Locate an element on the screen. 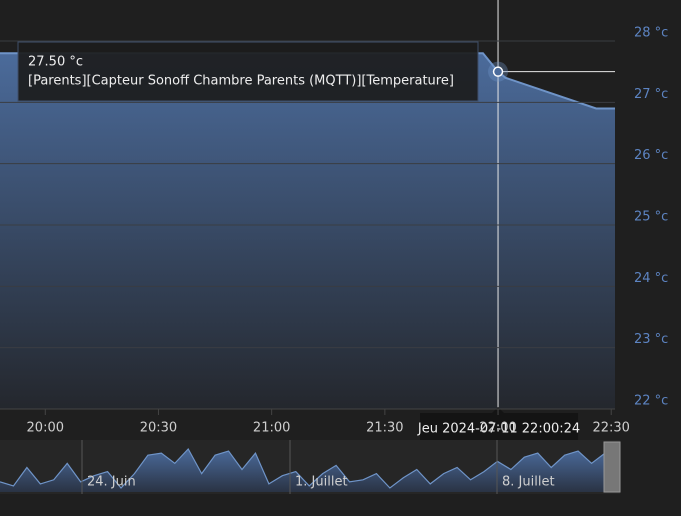 The height and width of the screenshot is (516, 681). y-tick-label: 28 °c is located at coordinates (651, 33).